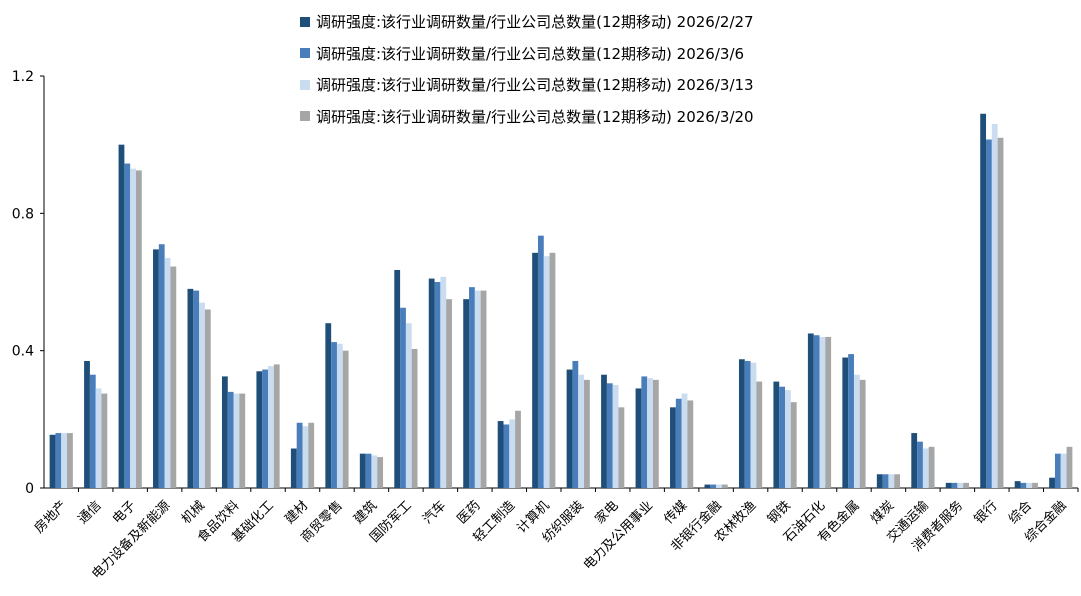 This screenshot has width=1081, height=596. What do you see at coordinates (1020, 512) in the screenshot?
I see `x-tick-label: 综合` at bounding box center [1020, 512].